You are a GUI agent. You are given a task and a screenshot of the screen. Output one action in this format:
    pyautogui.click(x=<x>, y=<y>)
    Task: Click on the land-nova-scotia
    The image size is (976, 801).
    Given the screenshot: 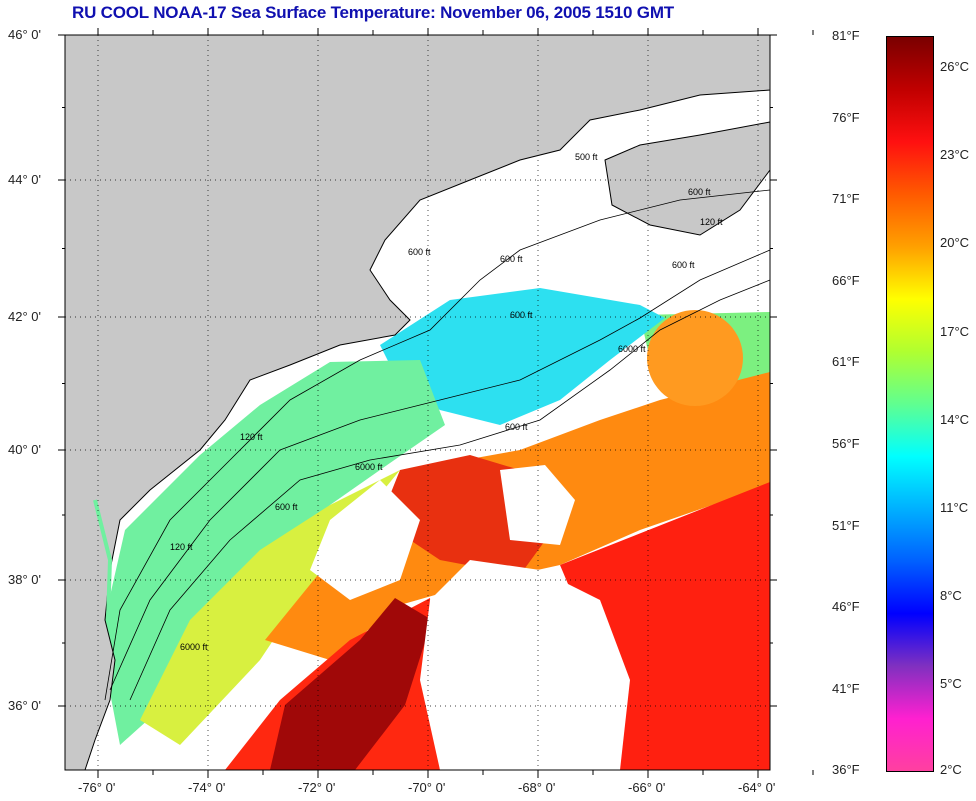 What is the action you would take?
    pyautogui.click(x=687, y=178)
    